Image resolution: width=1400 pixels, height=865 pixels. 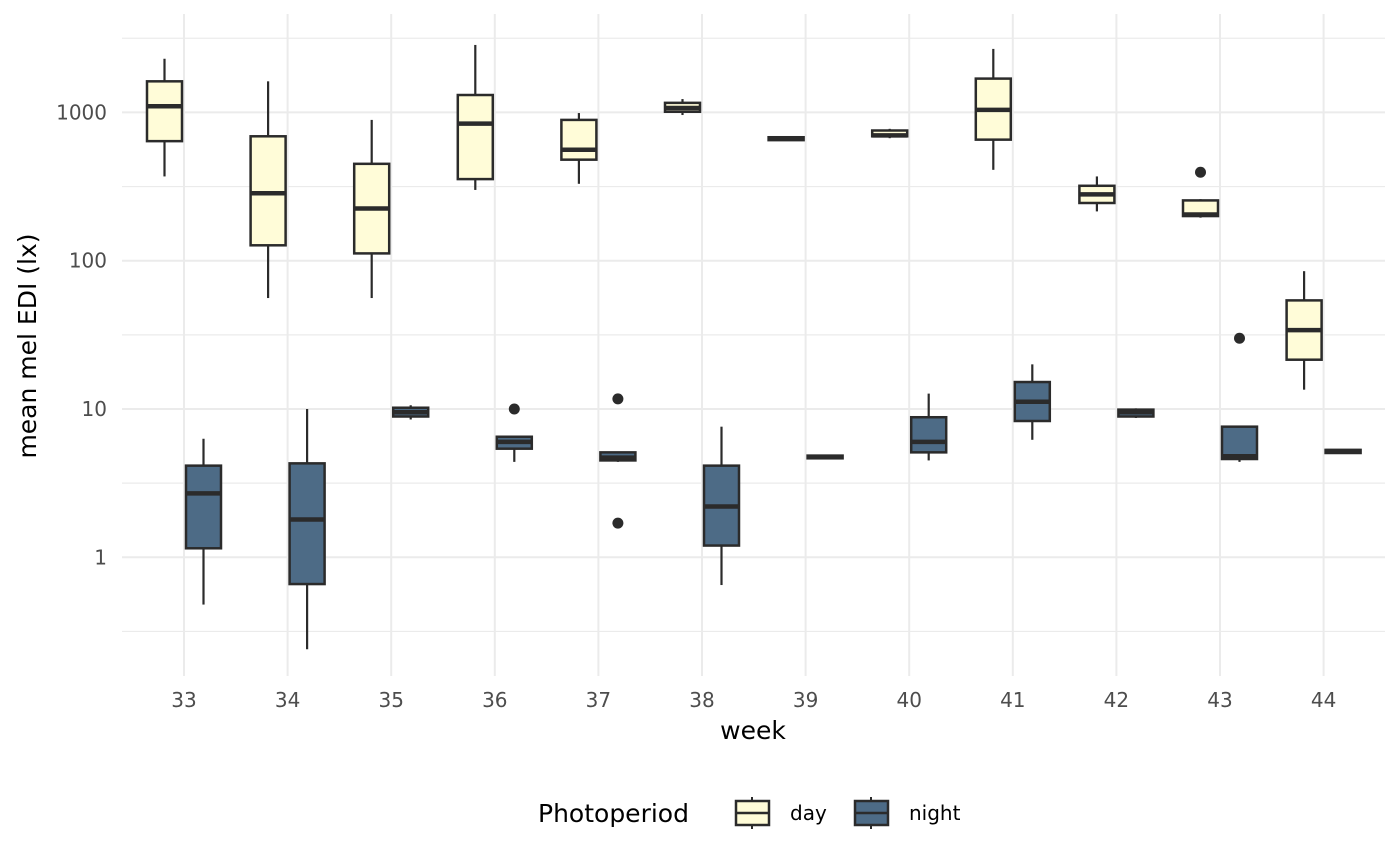 What do you see at coordinates (753, 730) in the screenshot?
I see `x-axis-title: week` at bounding box center [753, 730].